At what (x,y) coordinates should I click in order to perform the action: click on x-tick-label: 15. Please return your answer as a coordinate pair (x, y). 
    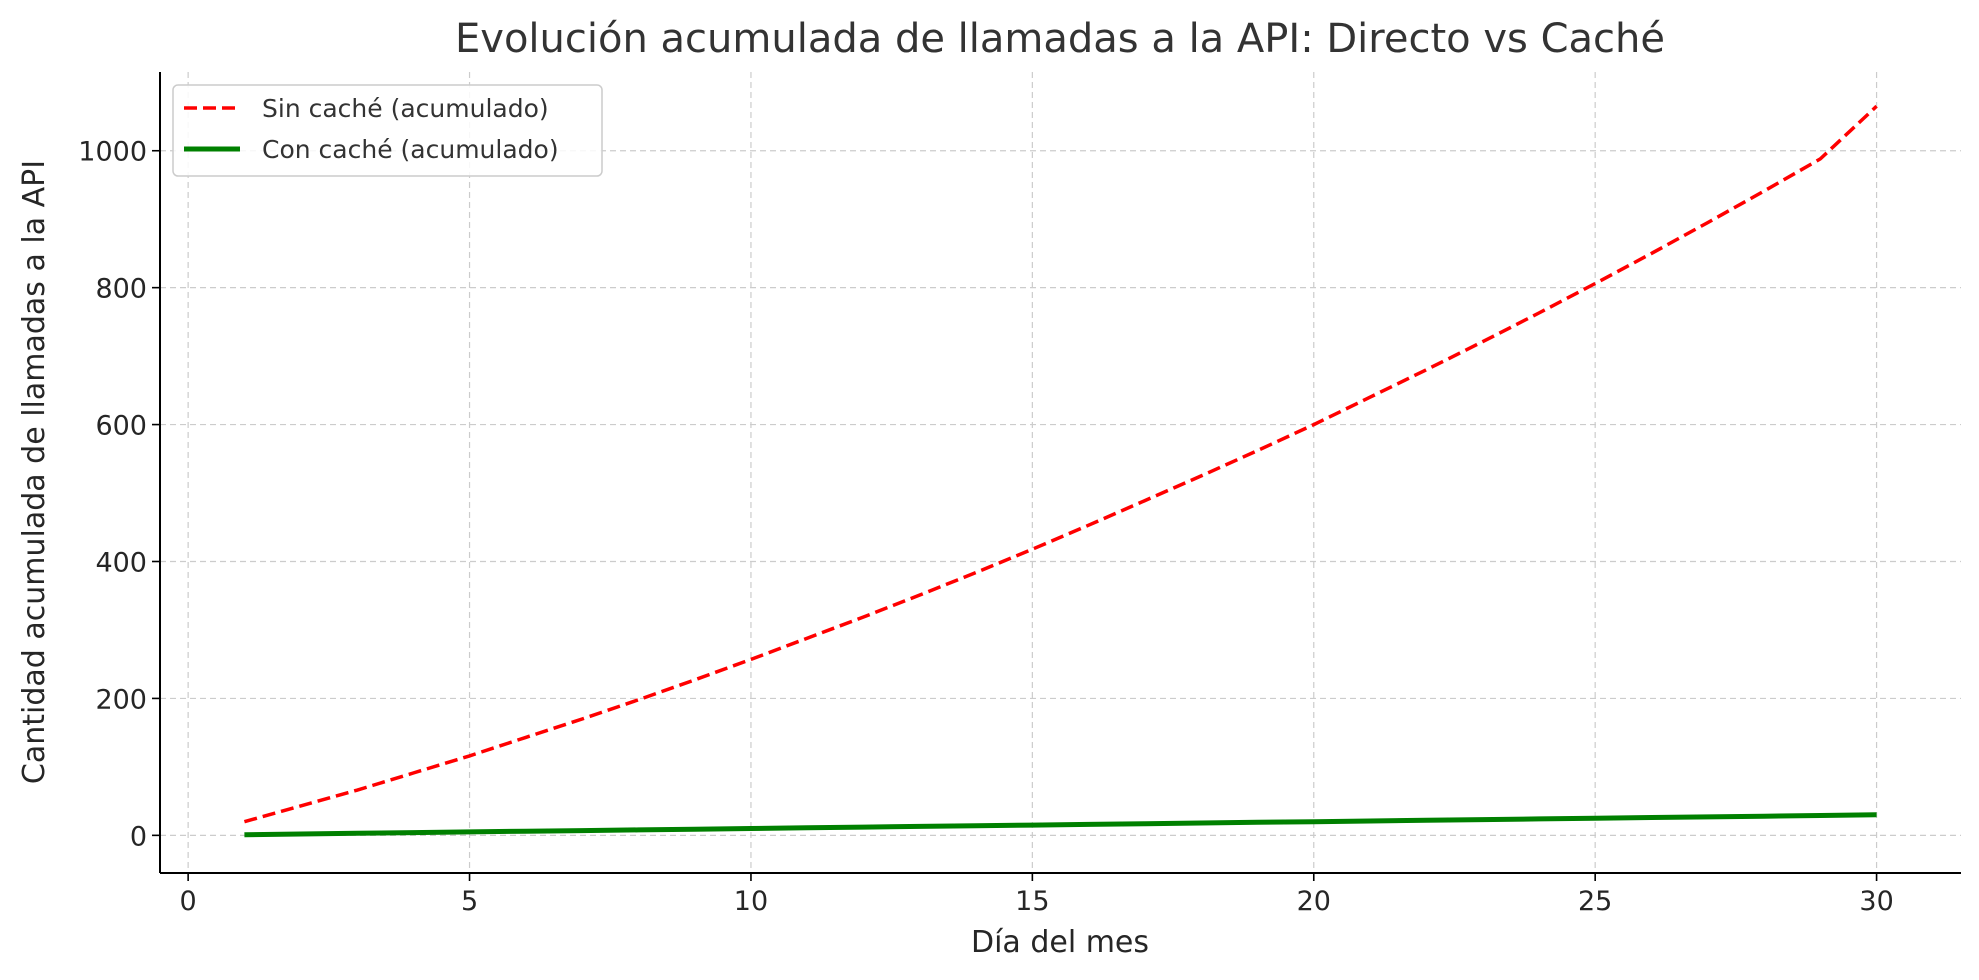
    Looking at the image, I should click on (1032, 901).